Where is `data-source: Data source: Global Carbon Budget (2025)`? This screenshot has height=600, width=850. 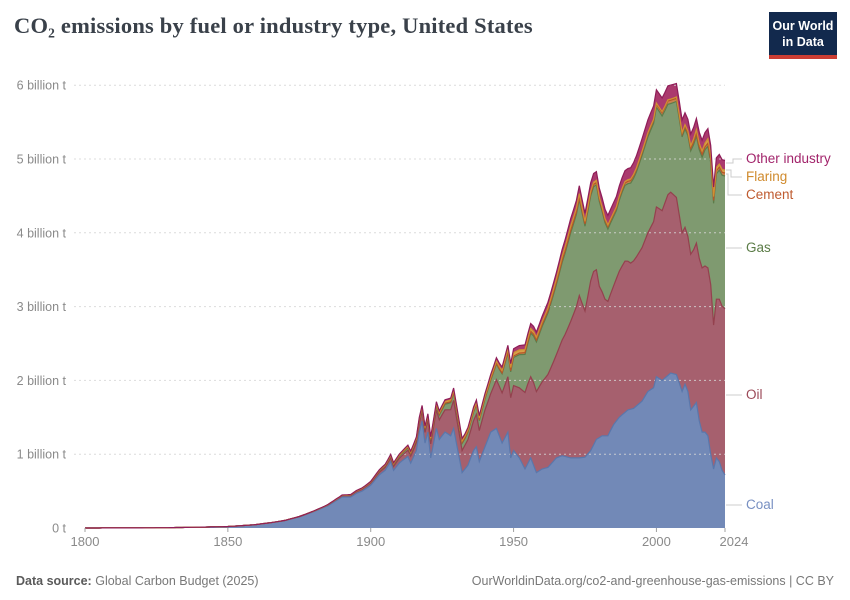
data-source: Data source: Global Carbon Budget (2025) is located at coordinates (137, 581).